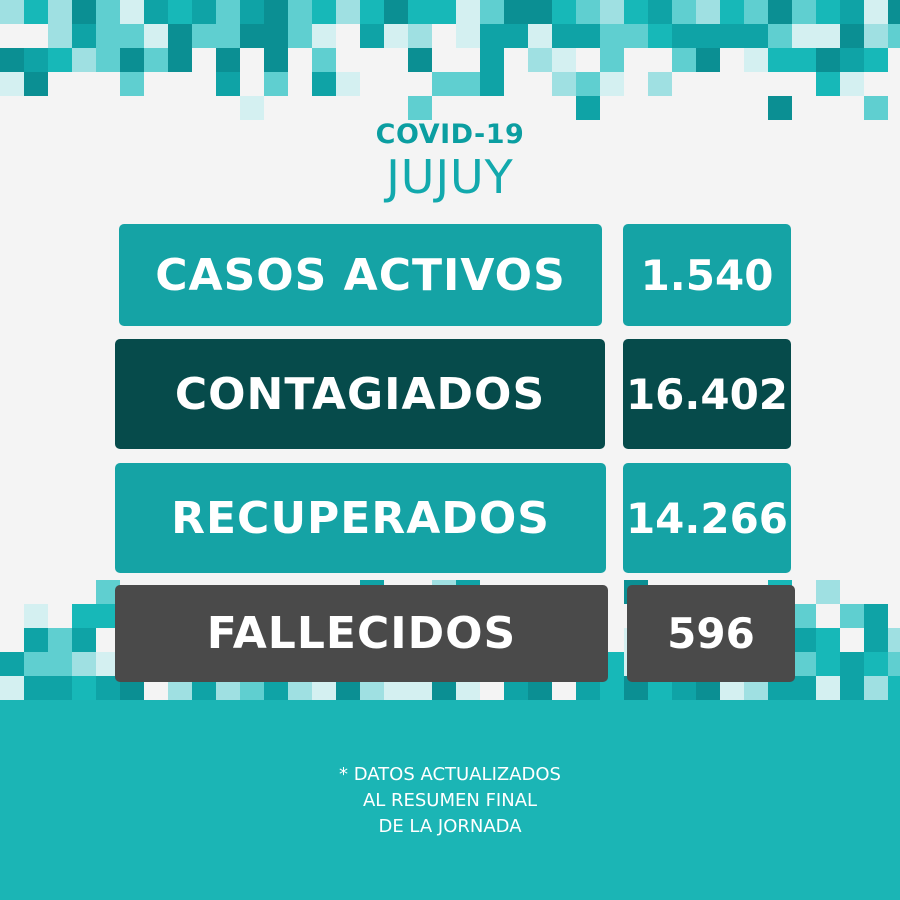 The image size is (900, 900). What do you see at coordinates (360, 518) in the screenshot?
I see `recovered-label-box: RECUPERADOS` at bounding box center [360, 518].